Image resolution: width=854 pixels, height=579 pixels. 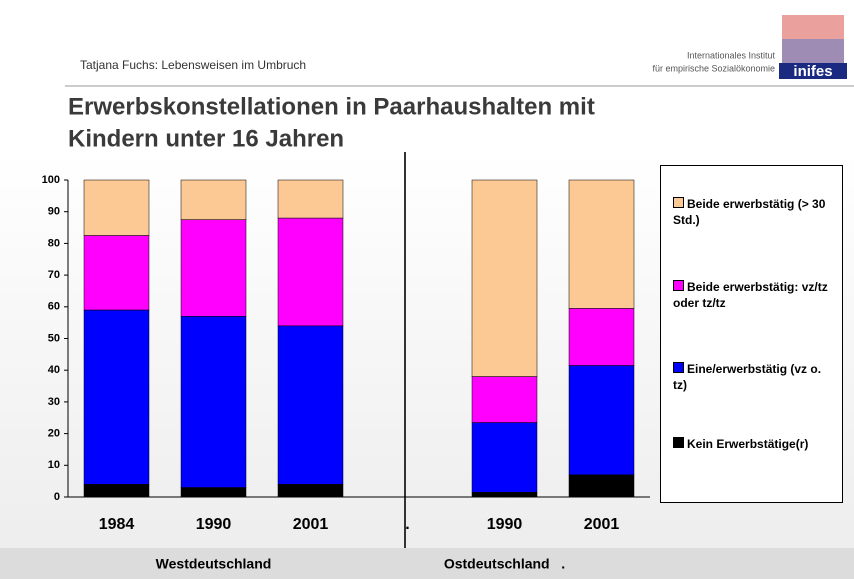 I want to click on legend-item: Beide erwerbstätig (> 30 Std.), so click(x=753, y=212).